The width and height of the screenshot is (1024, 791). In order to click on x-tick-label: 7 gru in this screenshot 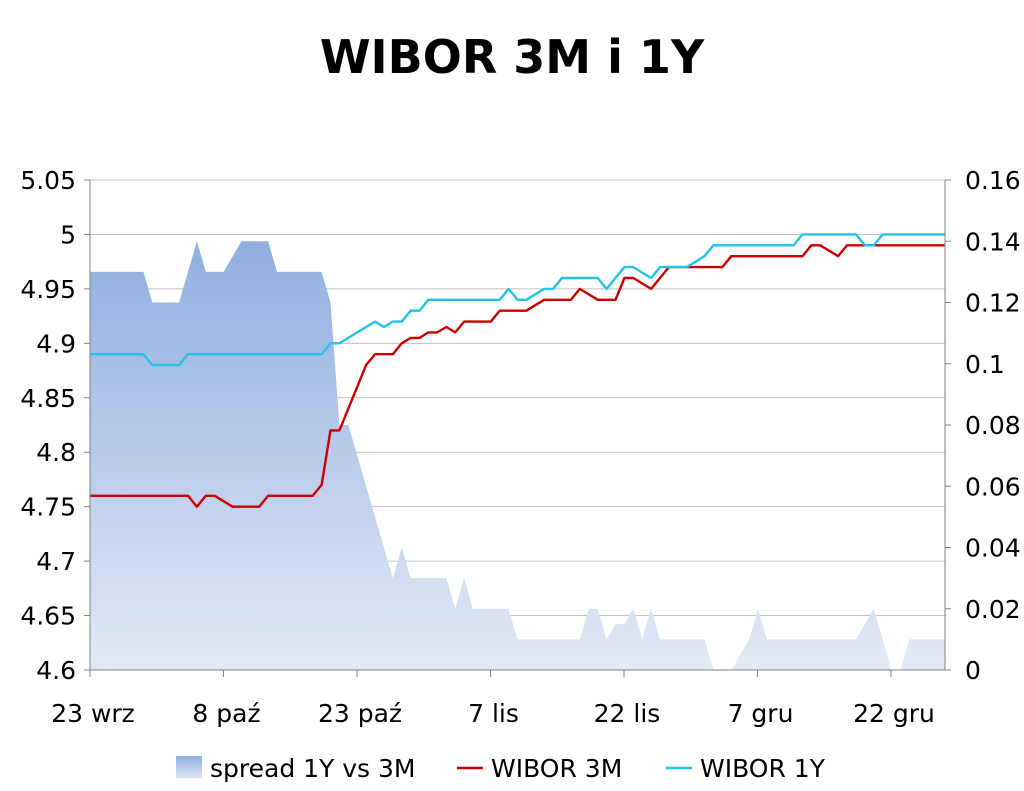, I will do `click(761, 713)`.